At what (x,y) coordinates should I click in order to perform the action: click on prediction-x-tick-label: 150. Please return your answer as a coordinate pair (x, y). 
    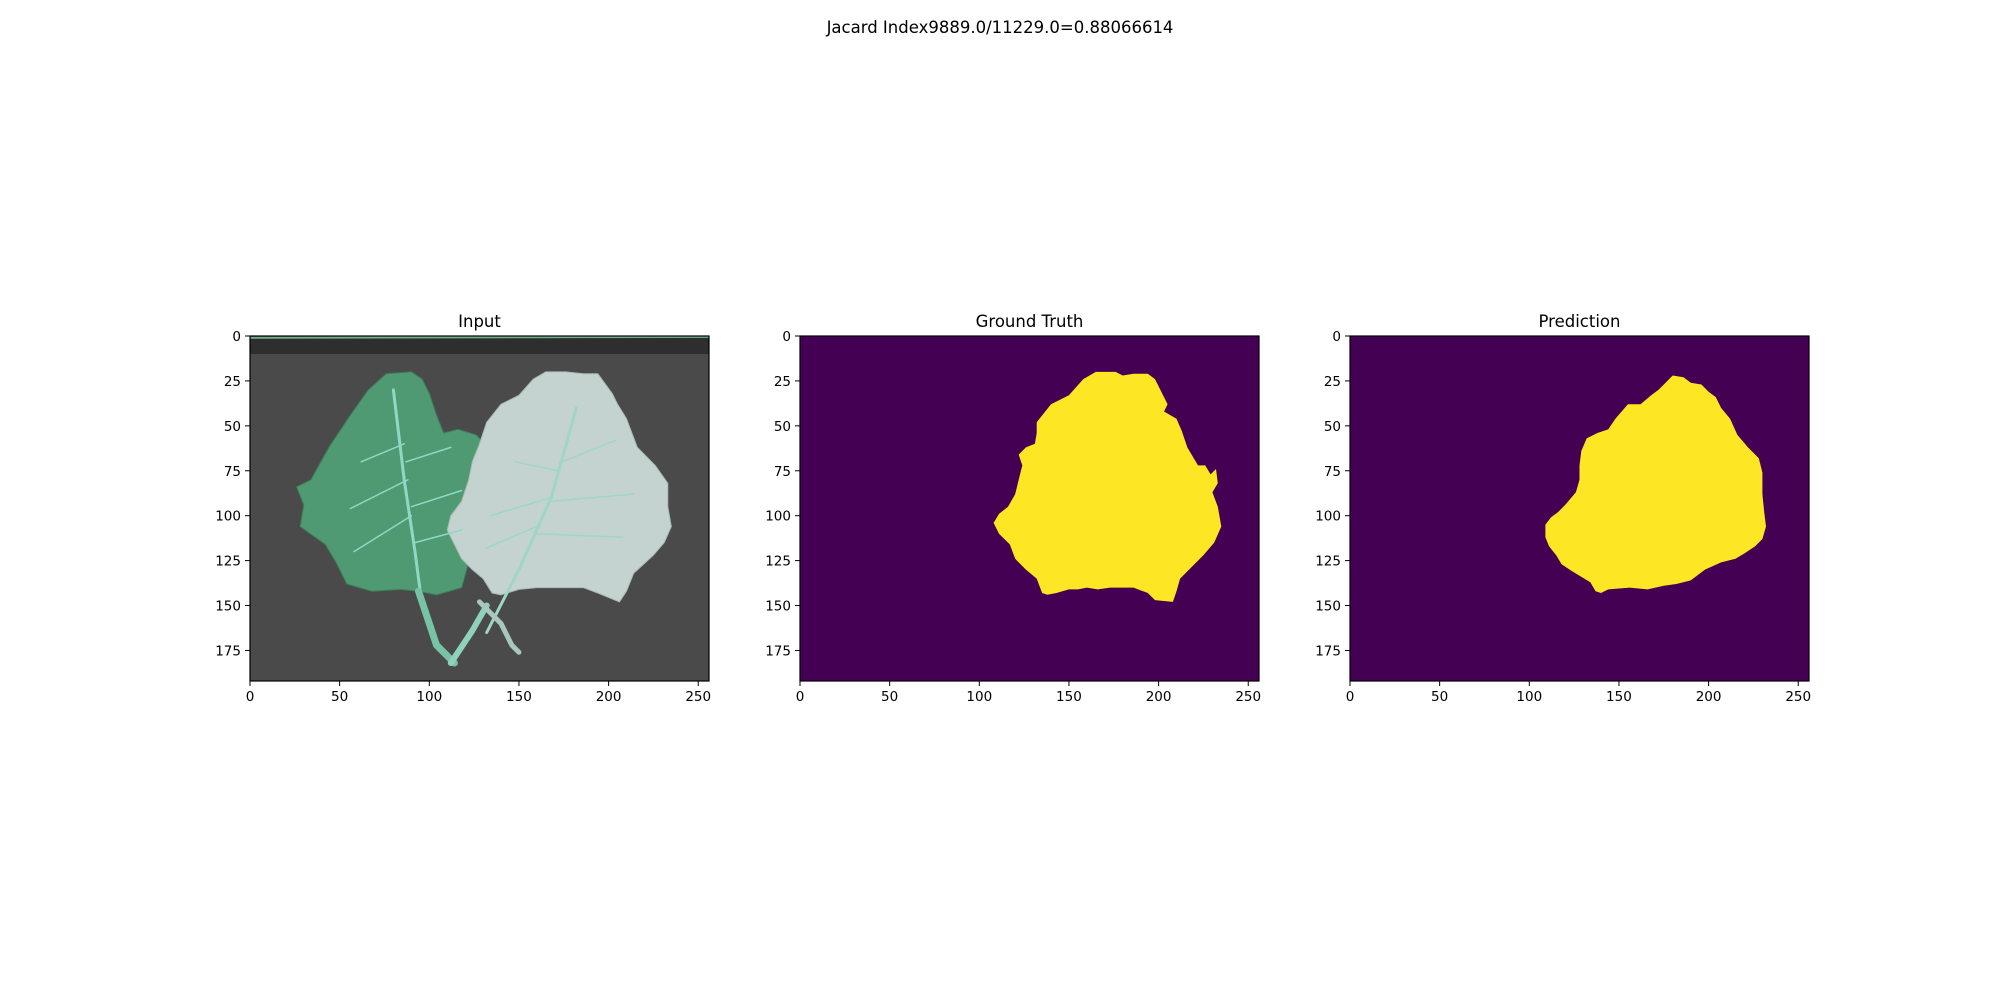
    Looking at the image, I should click on (1619, 697).